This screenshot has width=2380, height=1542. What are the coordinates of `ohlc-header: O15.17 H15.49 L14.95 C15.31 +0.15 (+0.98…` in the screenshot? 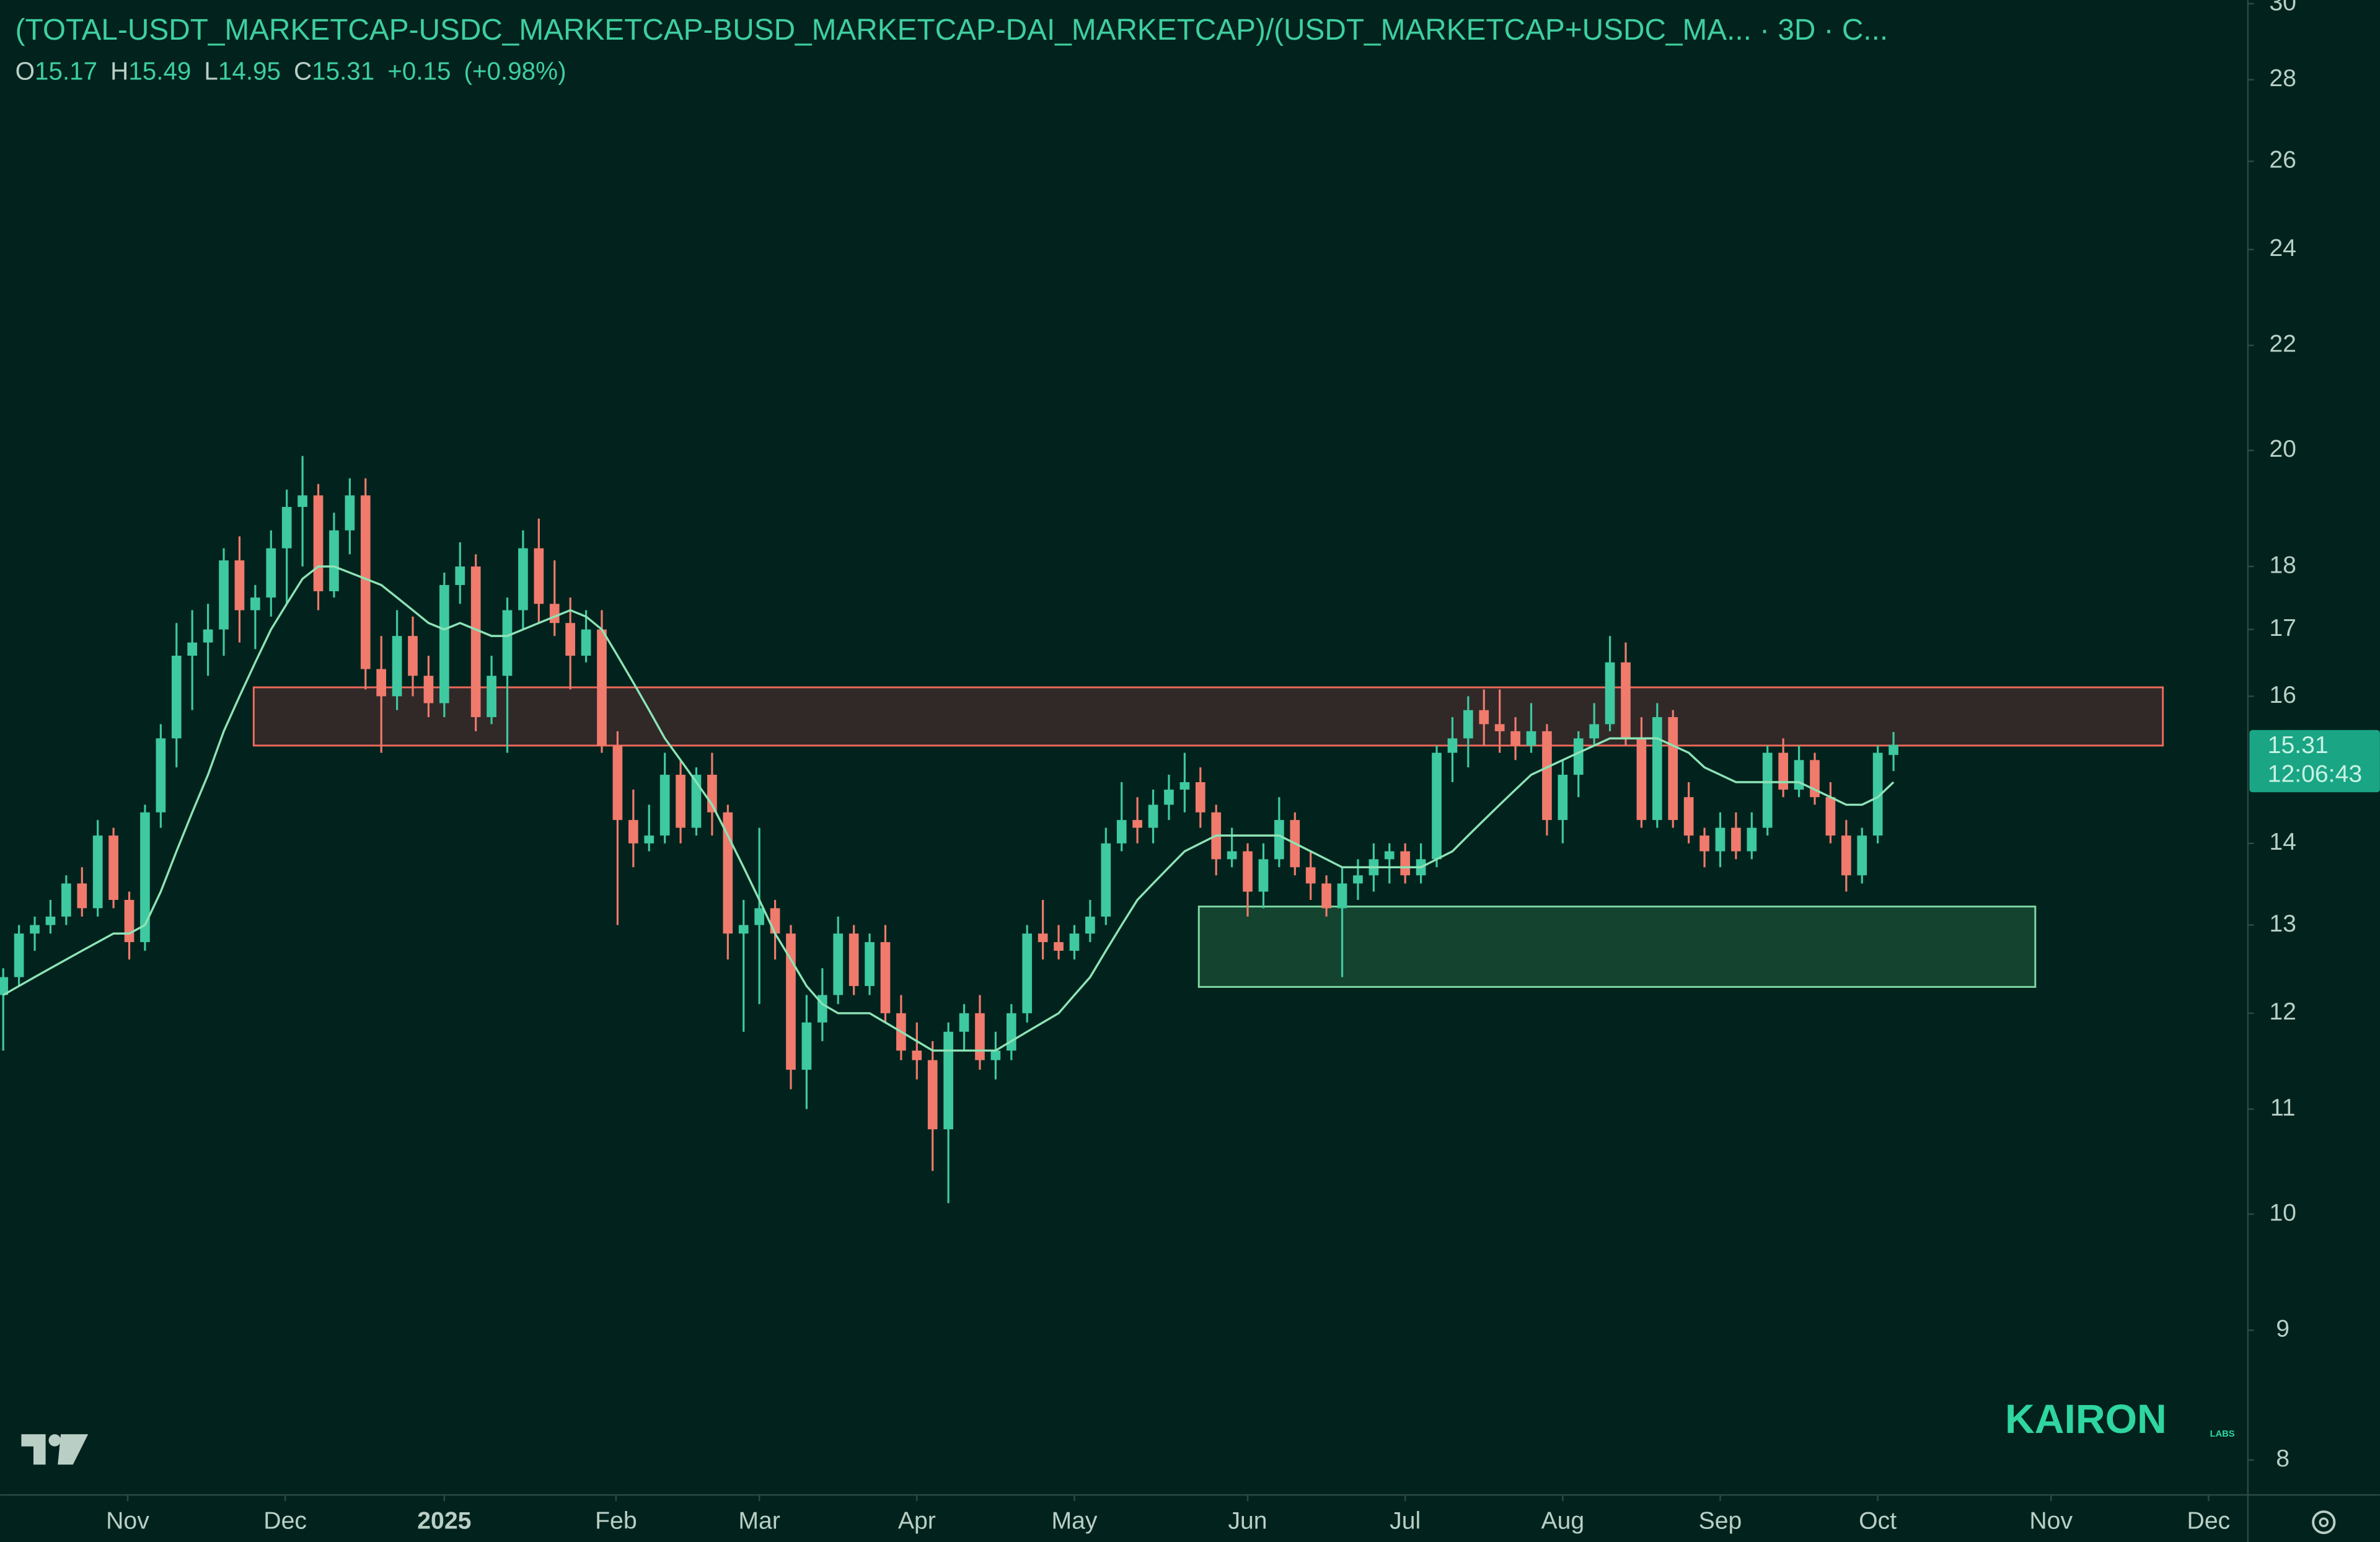 It's located at (290, 70).